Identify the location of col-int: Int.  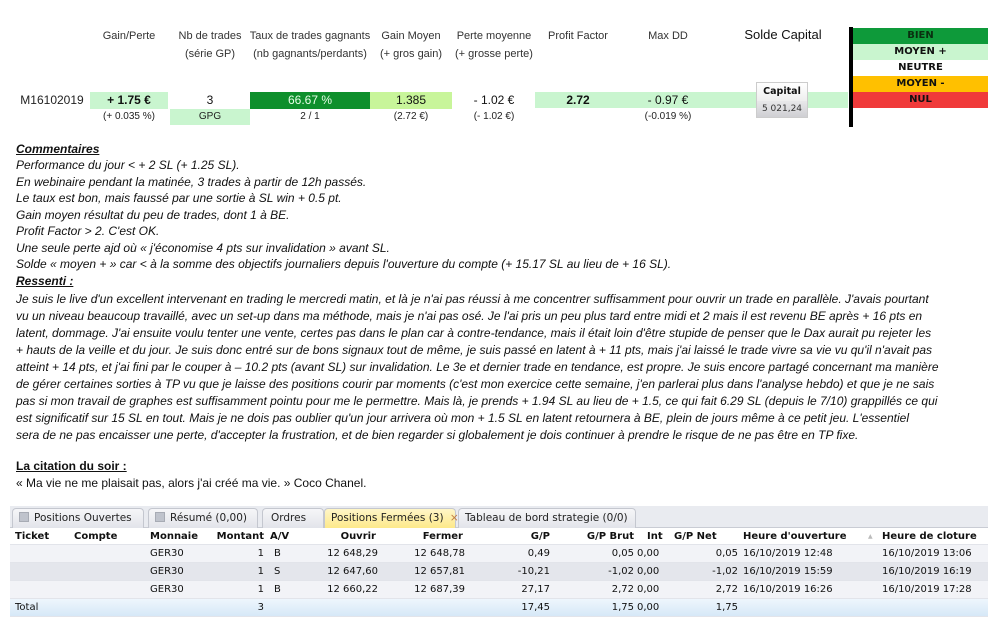
(655, 536).